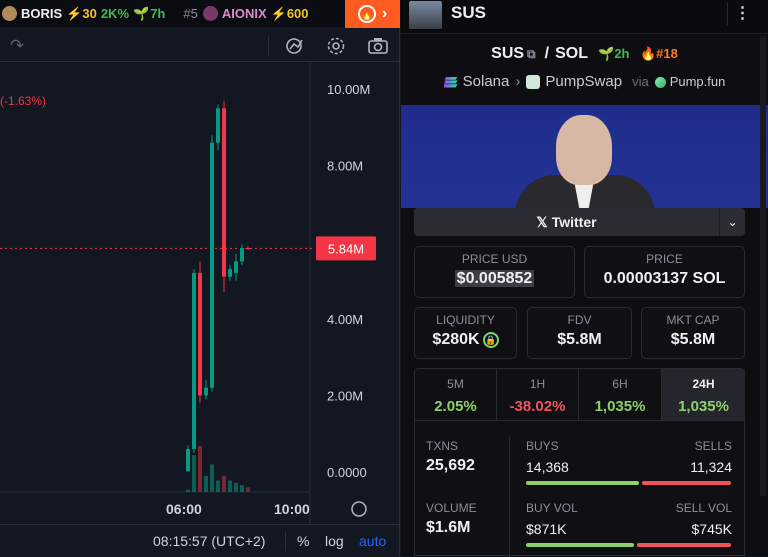 The image size is (768, 557). What do you see at coordinates (664, 278) in the screenshot?
I see `price-native-value: 0.00003137 SOL` at bounding box center [664, 278].